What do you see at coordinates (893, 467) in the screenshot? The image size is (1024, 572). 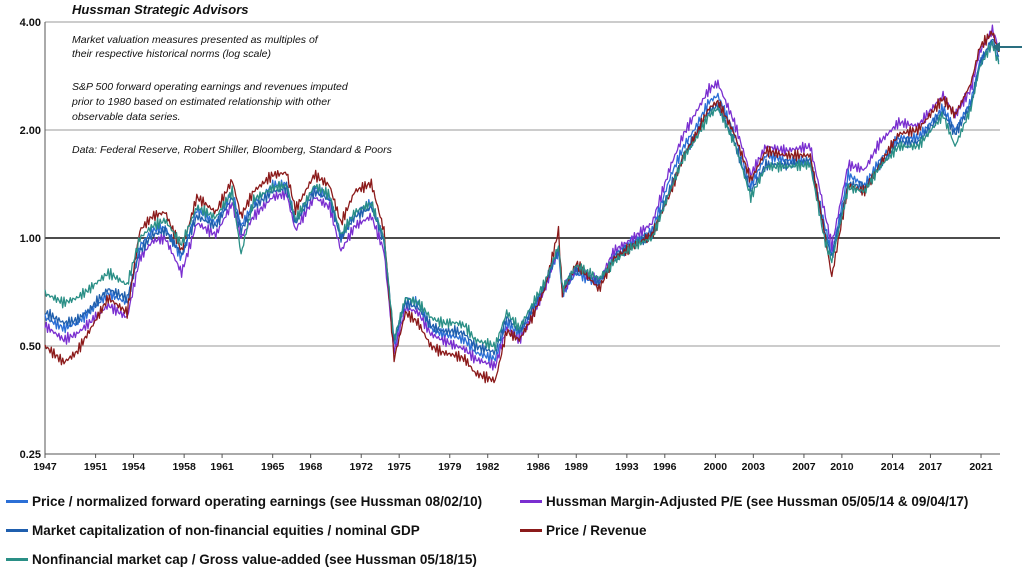 I see `x-tick-label: 2014` at bounding box center [893, 467].